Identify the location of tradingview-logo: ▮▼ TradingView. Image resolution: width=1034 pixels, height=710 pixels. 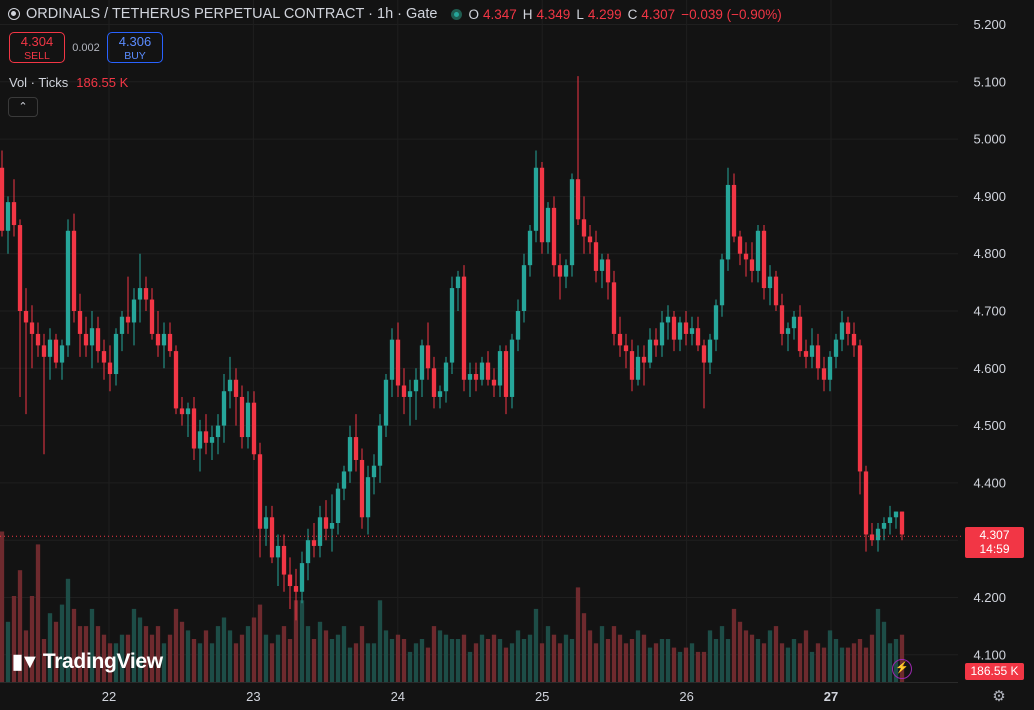
(87, 661).